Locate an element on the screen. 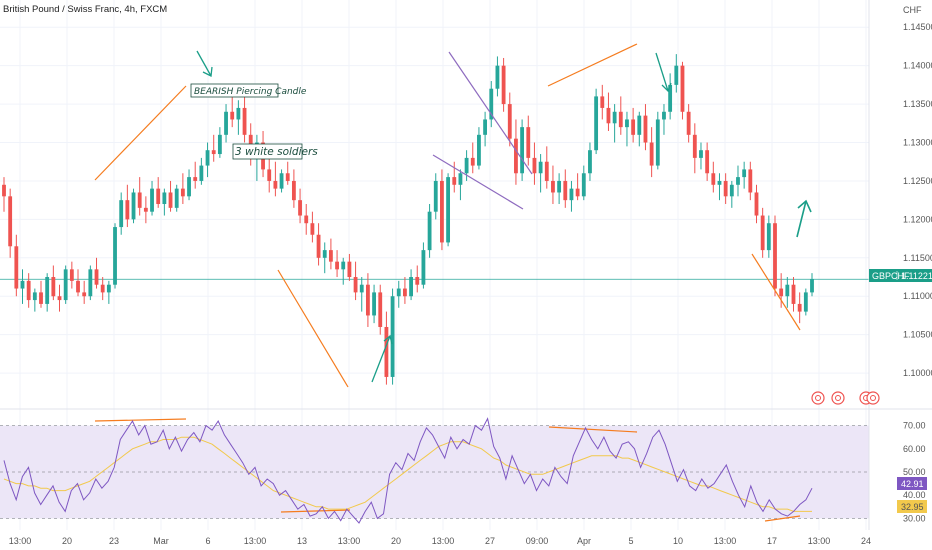  rsi-axis: 70.00 60.00 50.00 40.00 30.00 is located at coordinates (914, 472).